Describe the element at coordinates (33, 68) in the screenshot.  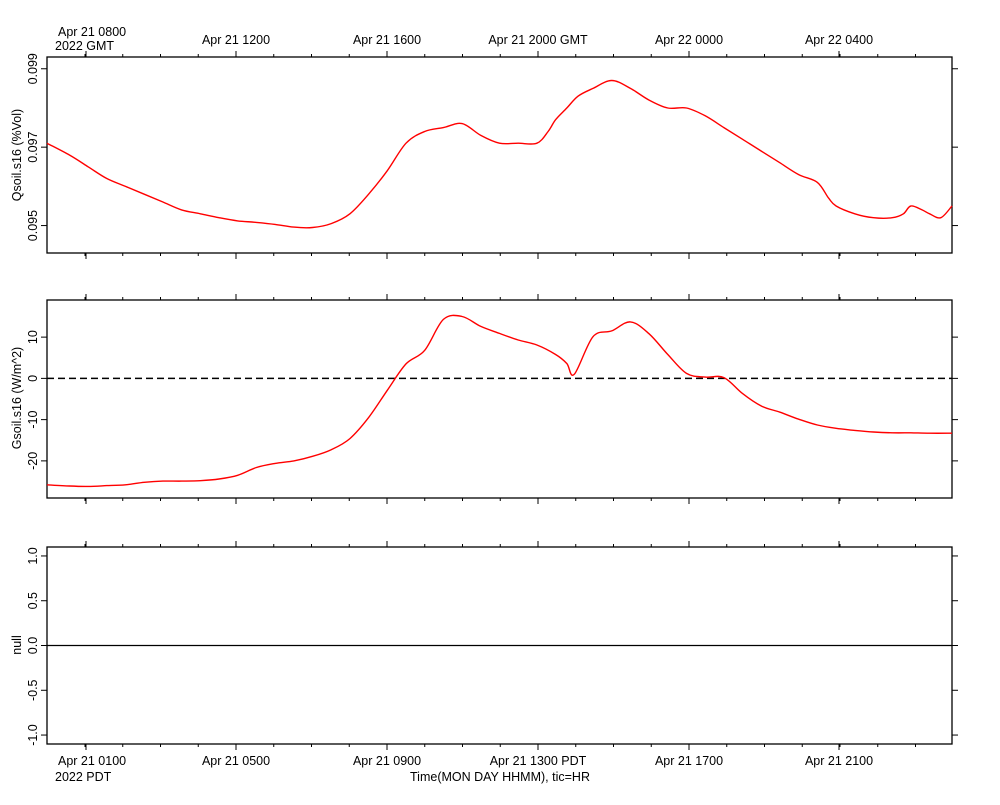
I see `y-tick-label: 0.099` at that location.